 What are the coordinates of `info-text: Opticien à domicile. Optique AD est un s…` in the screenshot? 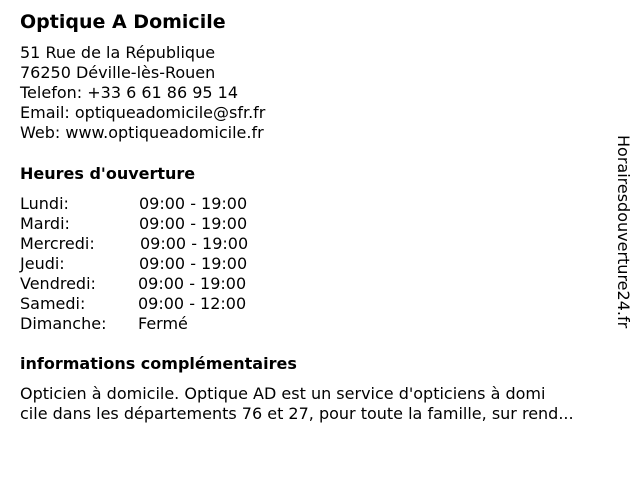 It's located at (325, 404).